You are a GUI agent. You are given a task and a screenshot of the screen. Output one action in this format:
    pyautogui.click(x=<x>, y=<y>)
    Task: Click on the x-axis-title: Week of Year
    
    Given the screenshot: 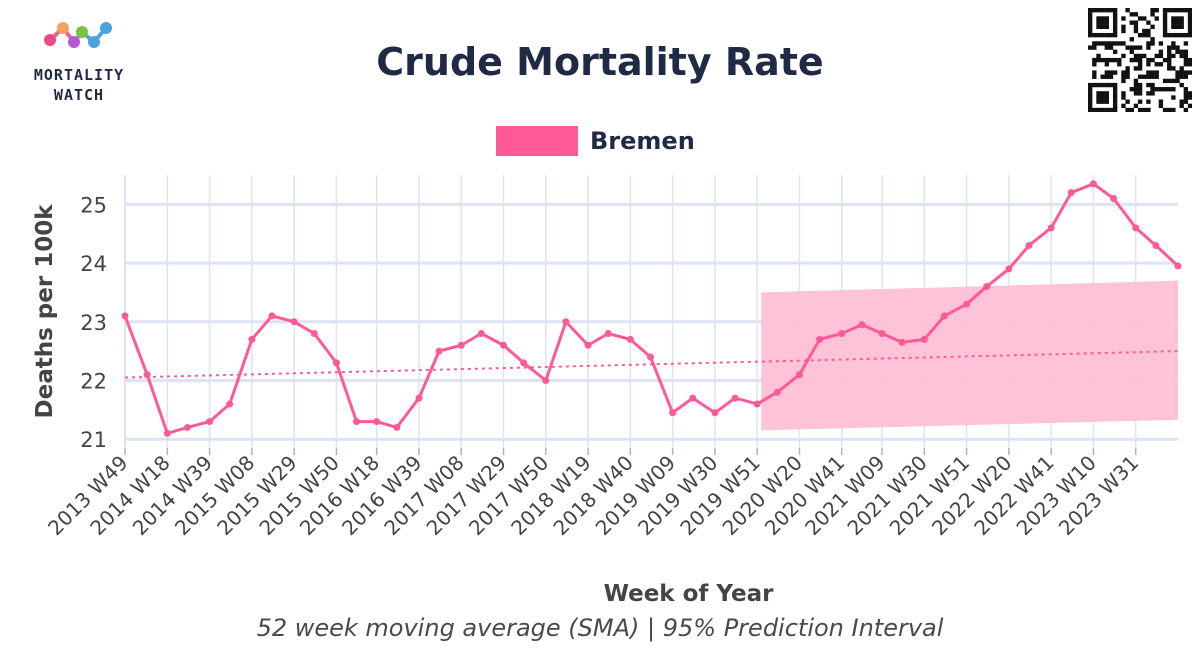 What is the action you would take?
    pyautogui.click(x=689, y=594)
    